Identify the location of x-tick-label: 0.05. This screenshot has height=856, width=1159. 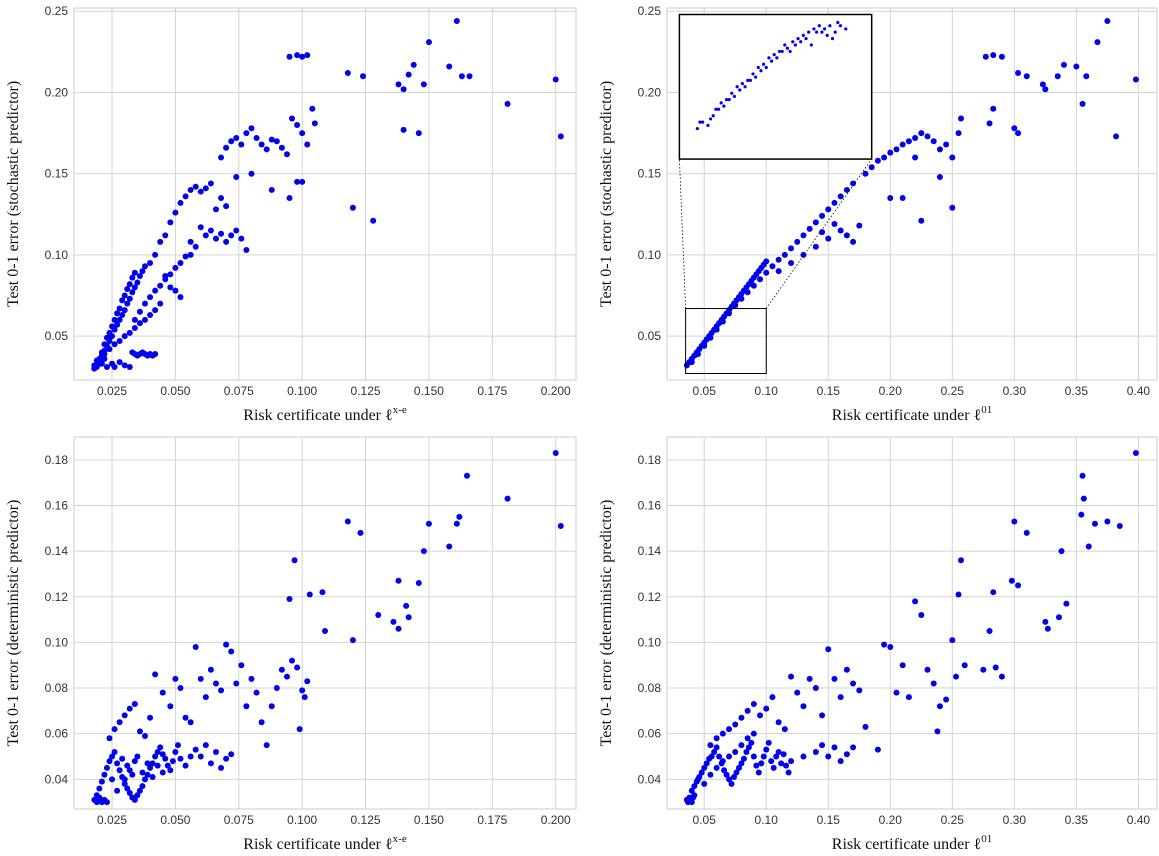
(705, 391).